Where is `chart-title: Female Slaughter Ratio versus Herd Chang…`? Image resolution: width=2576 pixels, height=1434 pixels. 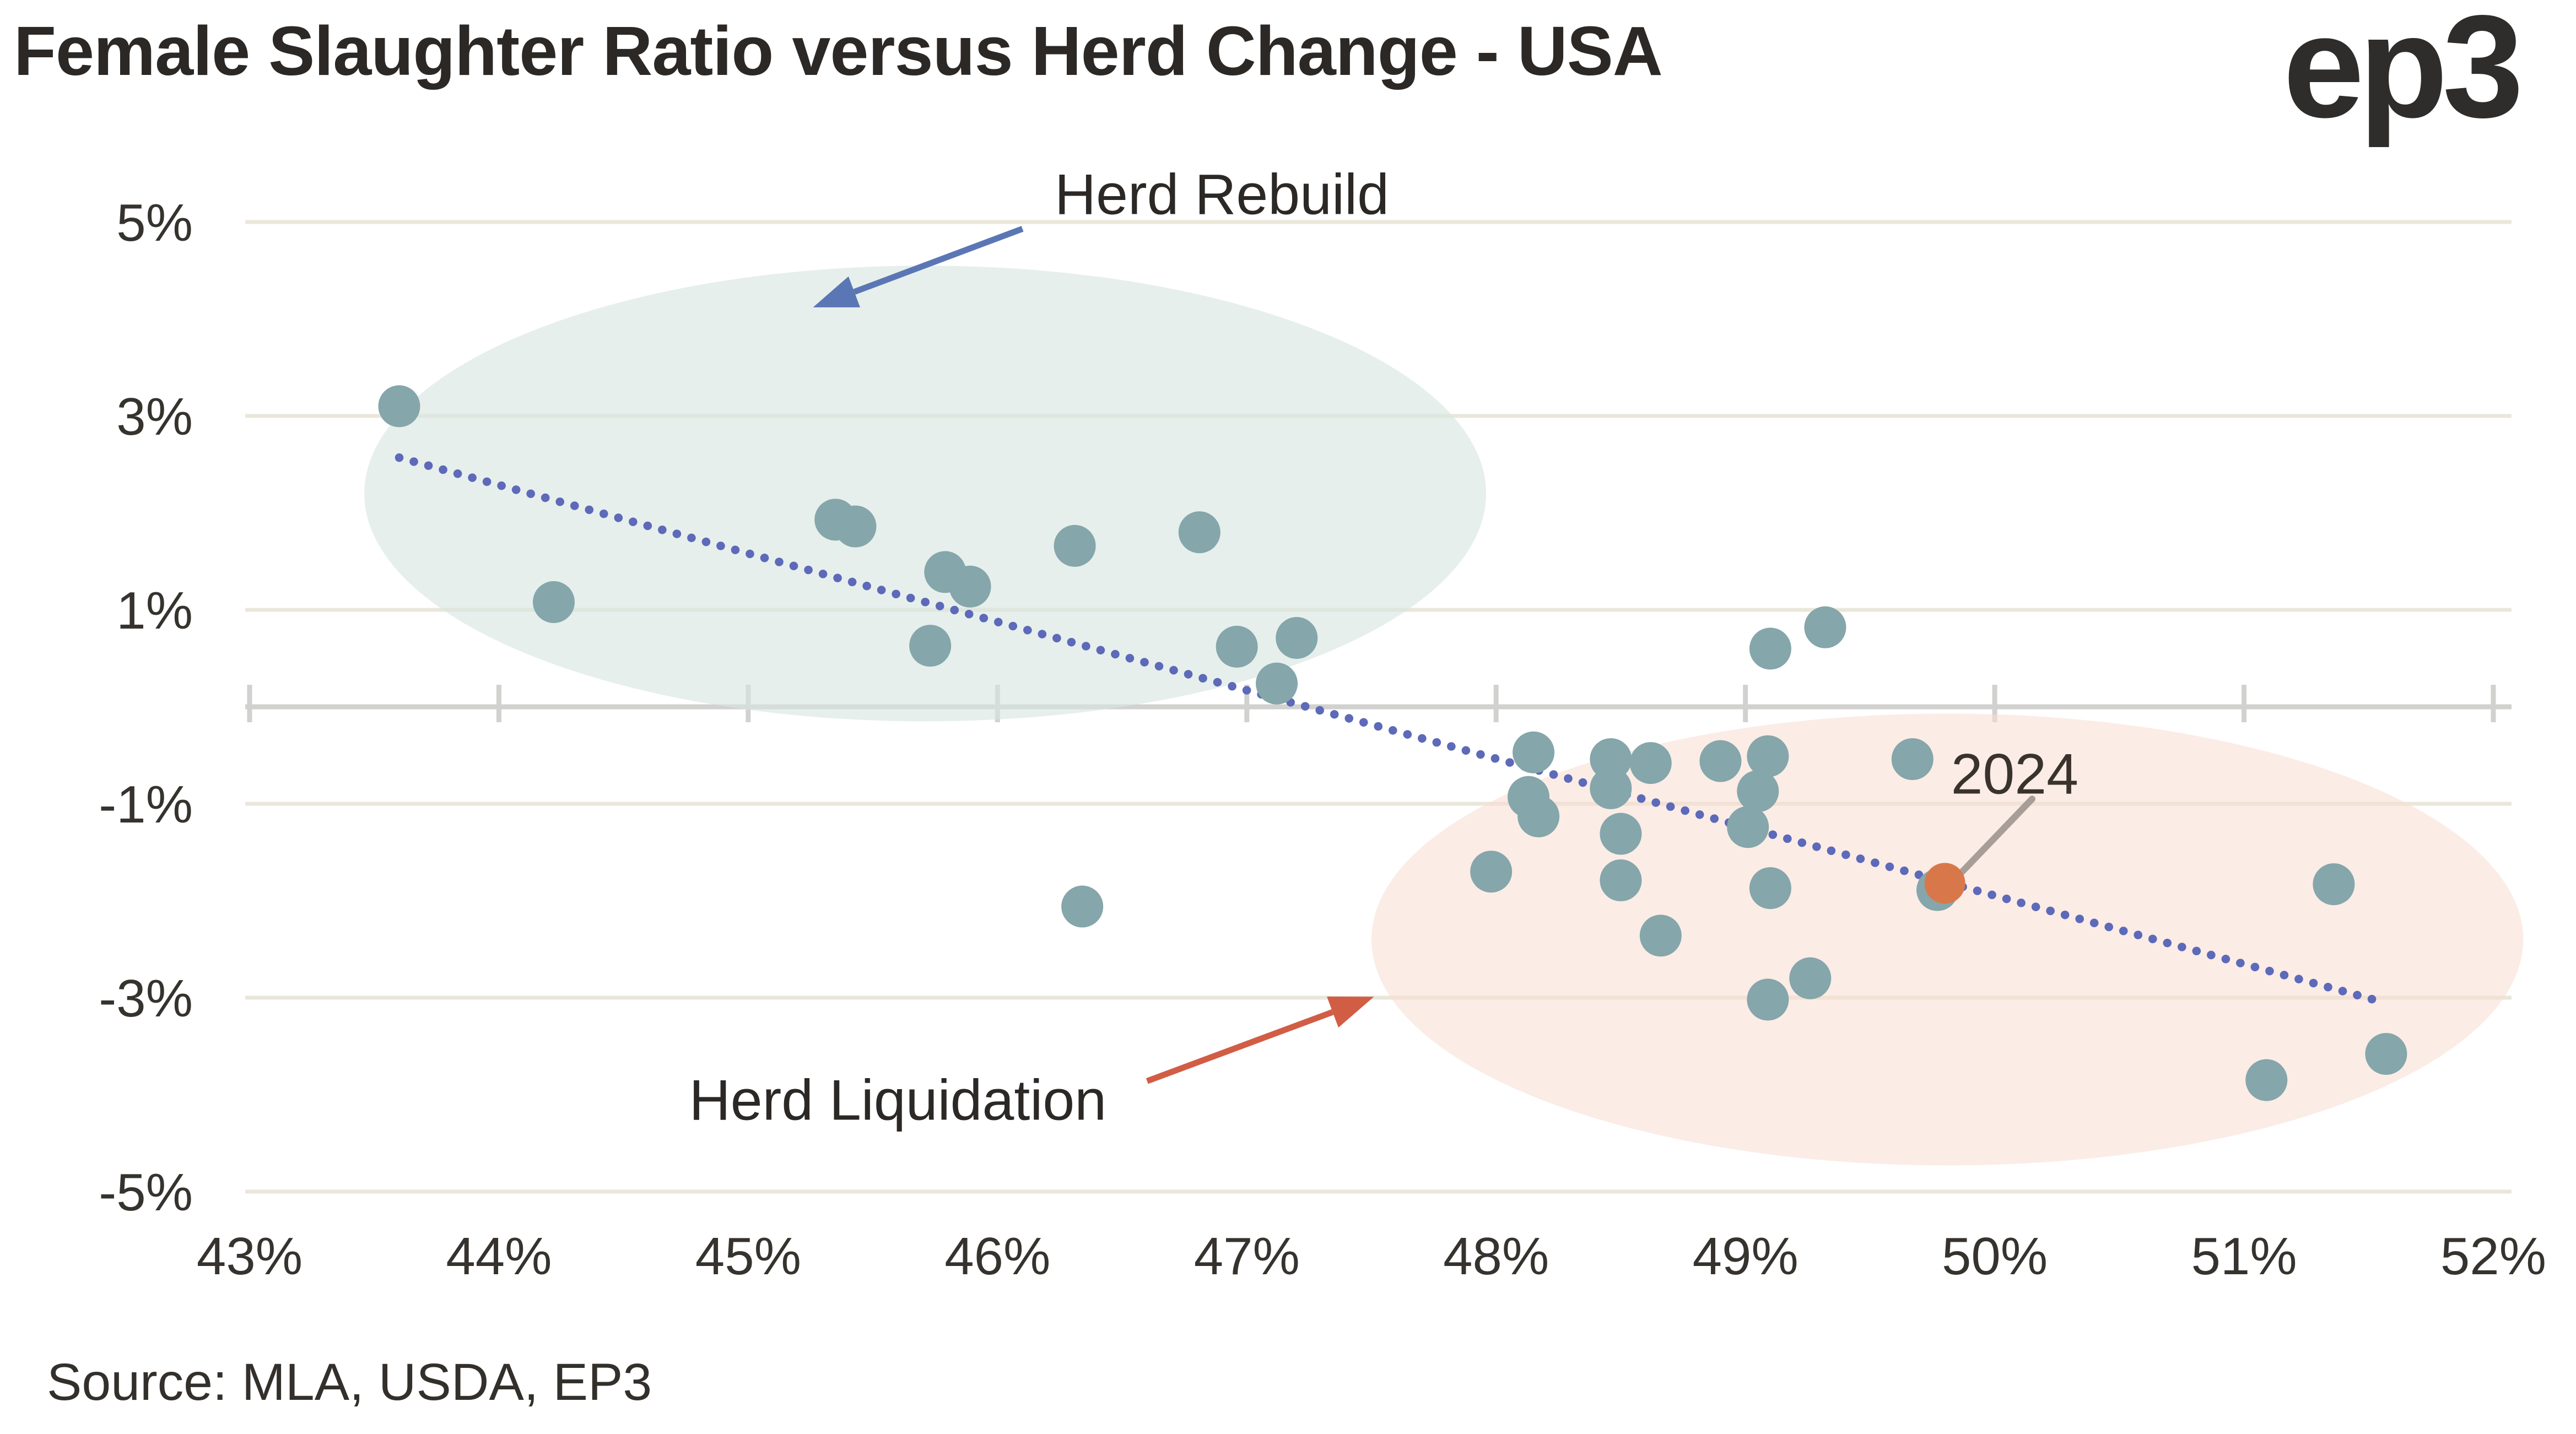
chart-title: Female Slaughter Ratio versus Herd Chang… is located at coordinates (838, 51).